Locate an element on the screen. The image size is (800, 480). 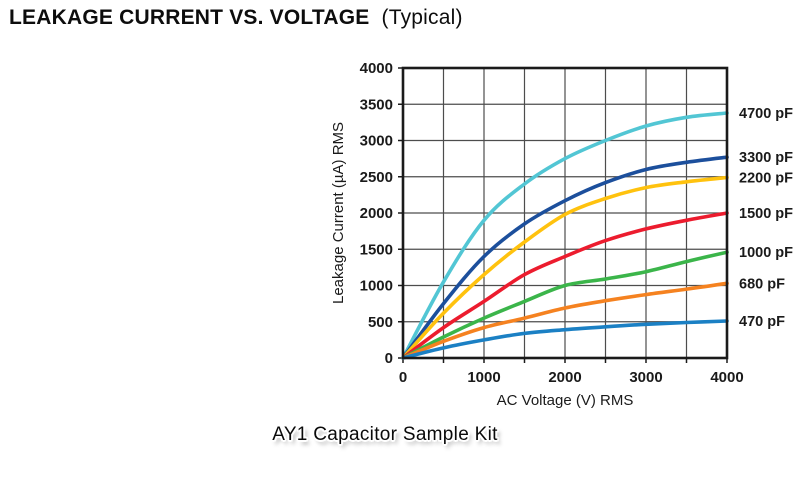
x-tick-label: 4000 is located at coordinates (726, 377).